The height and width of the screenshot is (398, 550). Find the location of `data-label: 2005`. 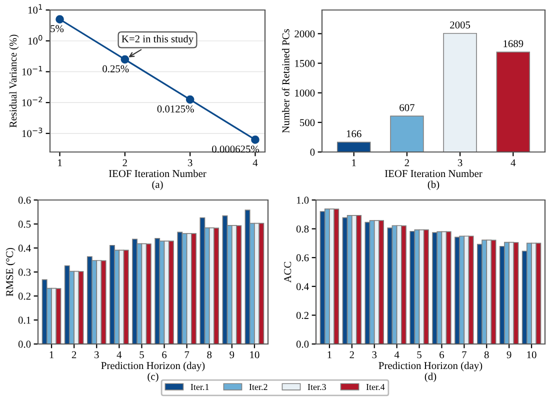

data-label: 2005 is located at coordinates (460, 24).